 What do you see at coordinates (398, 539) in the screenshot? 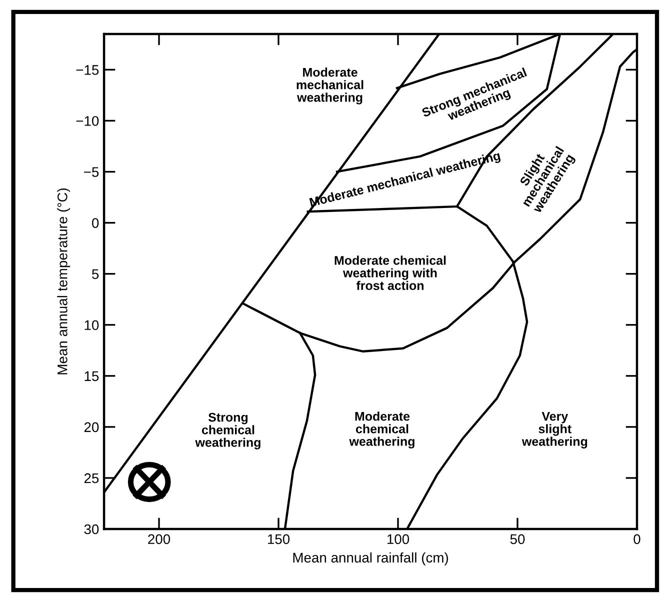
I see `x-tick-label: 100` at bounding box center [398, 539].